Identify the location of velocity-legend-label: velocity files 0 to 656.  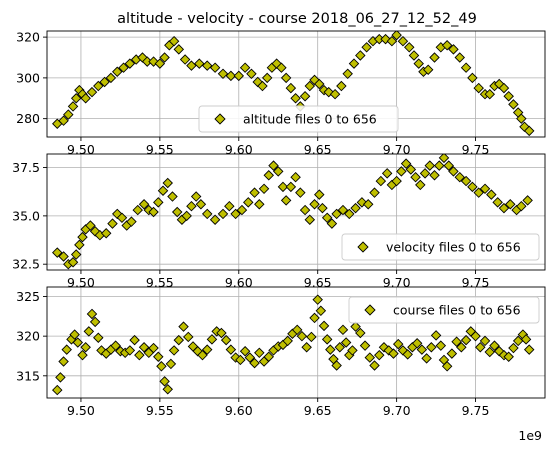
(453, 247).